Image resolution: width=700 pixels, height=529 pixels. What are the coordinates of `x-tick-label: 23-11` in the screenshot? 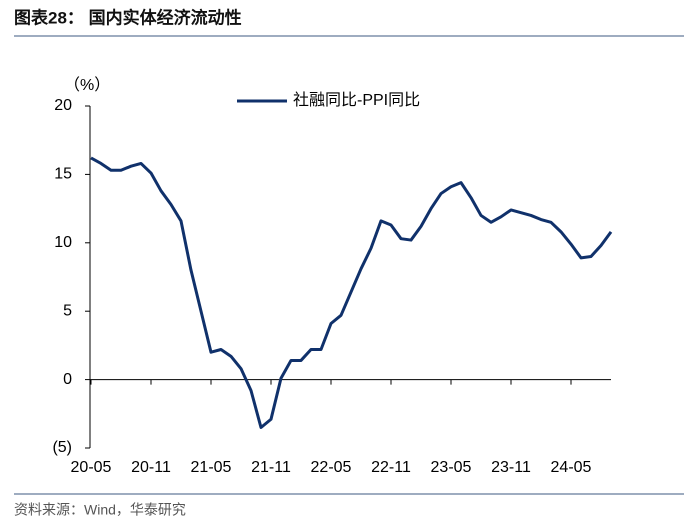 It's located at (511, 467).